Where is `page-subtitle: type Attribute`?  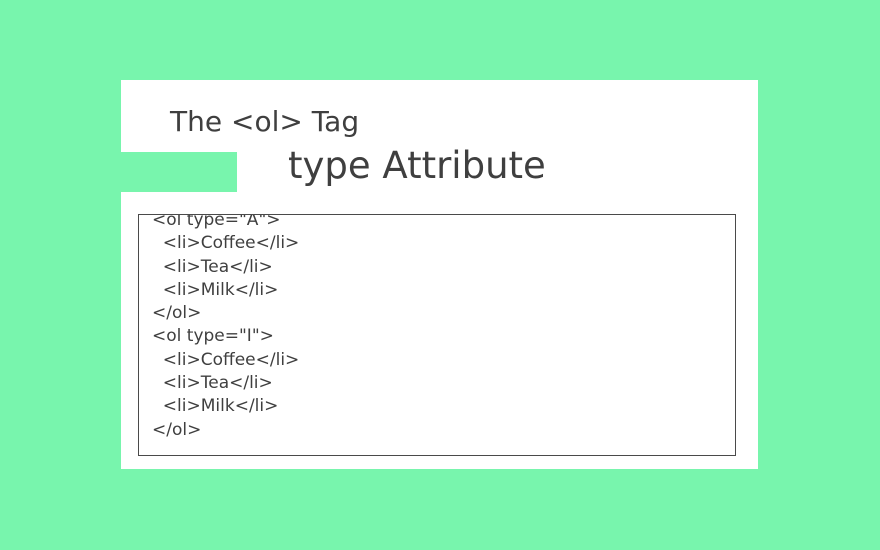 page-subtitle: type Attribute is located at coordinates (417, 165).